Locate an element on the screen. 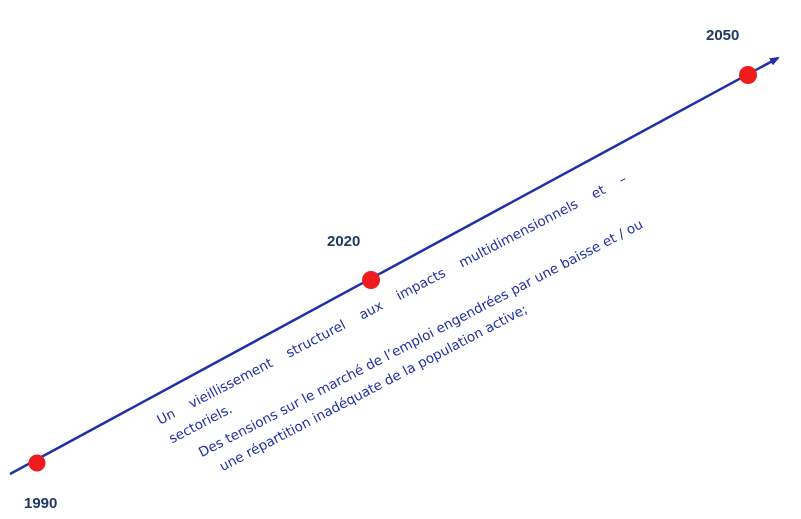 This screenshot has width=801, height=519. year-label-2020: 2020 is located at coordinates (343, 241).